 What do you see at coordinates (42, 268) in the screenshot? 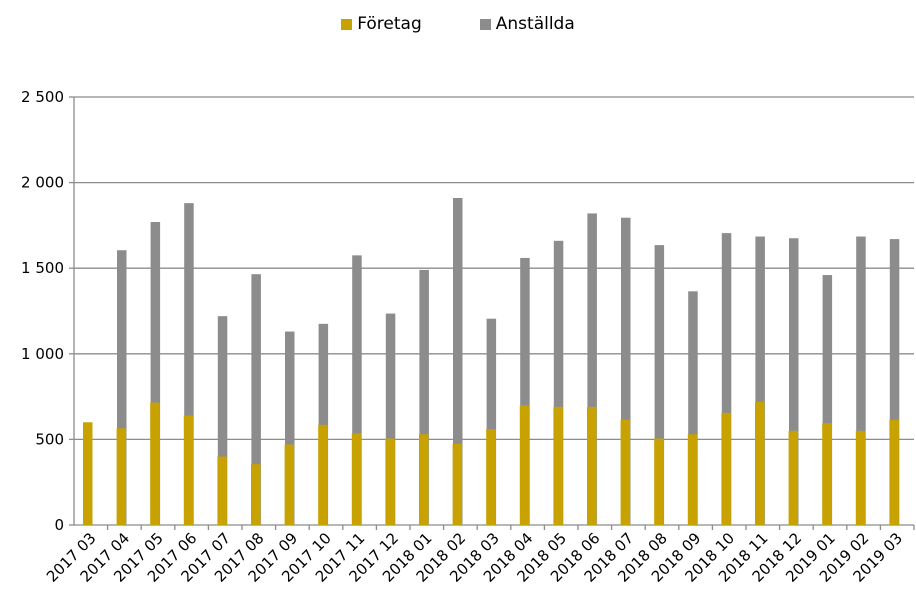
I see `y-tick-label: 1 500` at bounding box center [42, 268].